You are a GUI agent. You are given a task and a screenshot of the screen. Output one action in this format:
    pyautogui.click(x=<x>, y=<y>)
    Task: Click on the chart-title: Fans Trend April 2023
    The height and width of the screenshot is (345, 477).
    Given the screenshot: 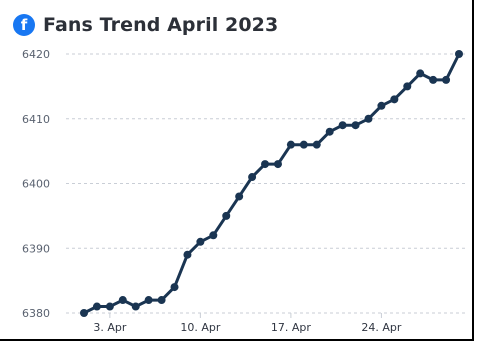 What is the action you would take?
    pyautogui.click(x=161, y=25)
    